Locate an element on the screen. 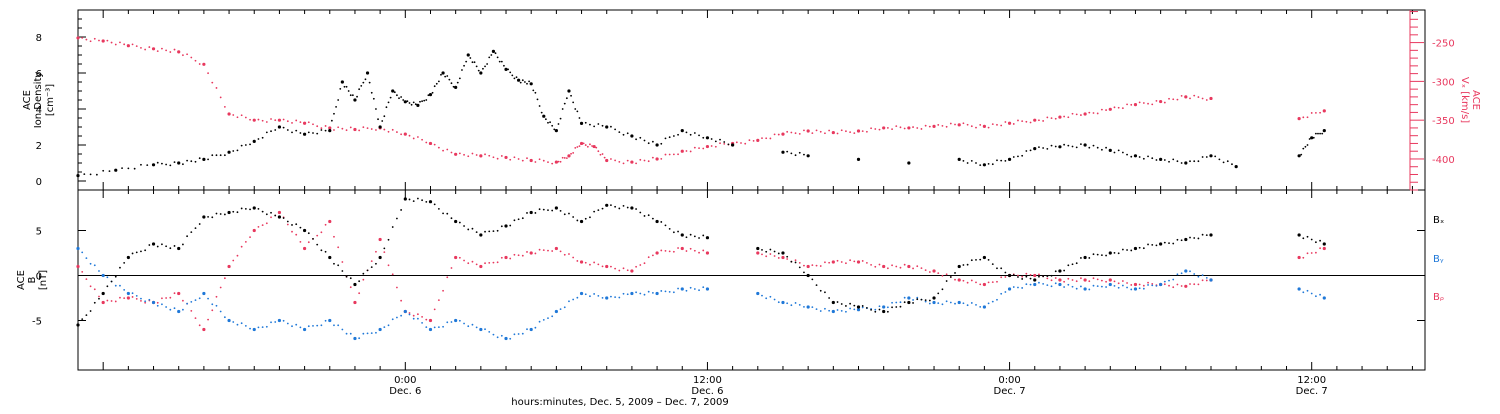  bottom-left-ylabel-line2: B is located at coordinates (32, 279).